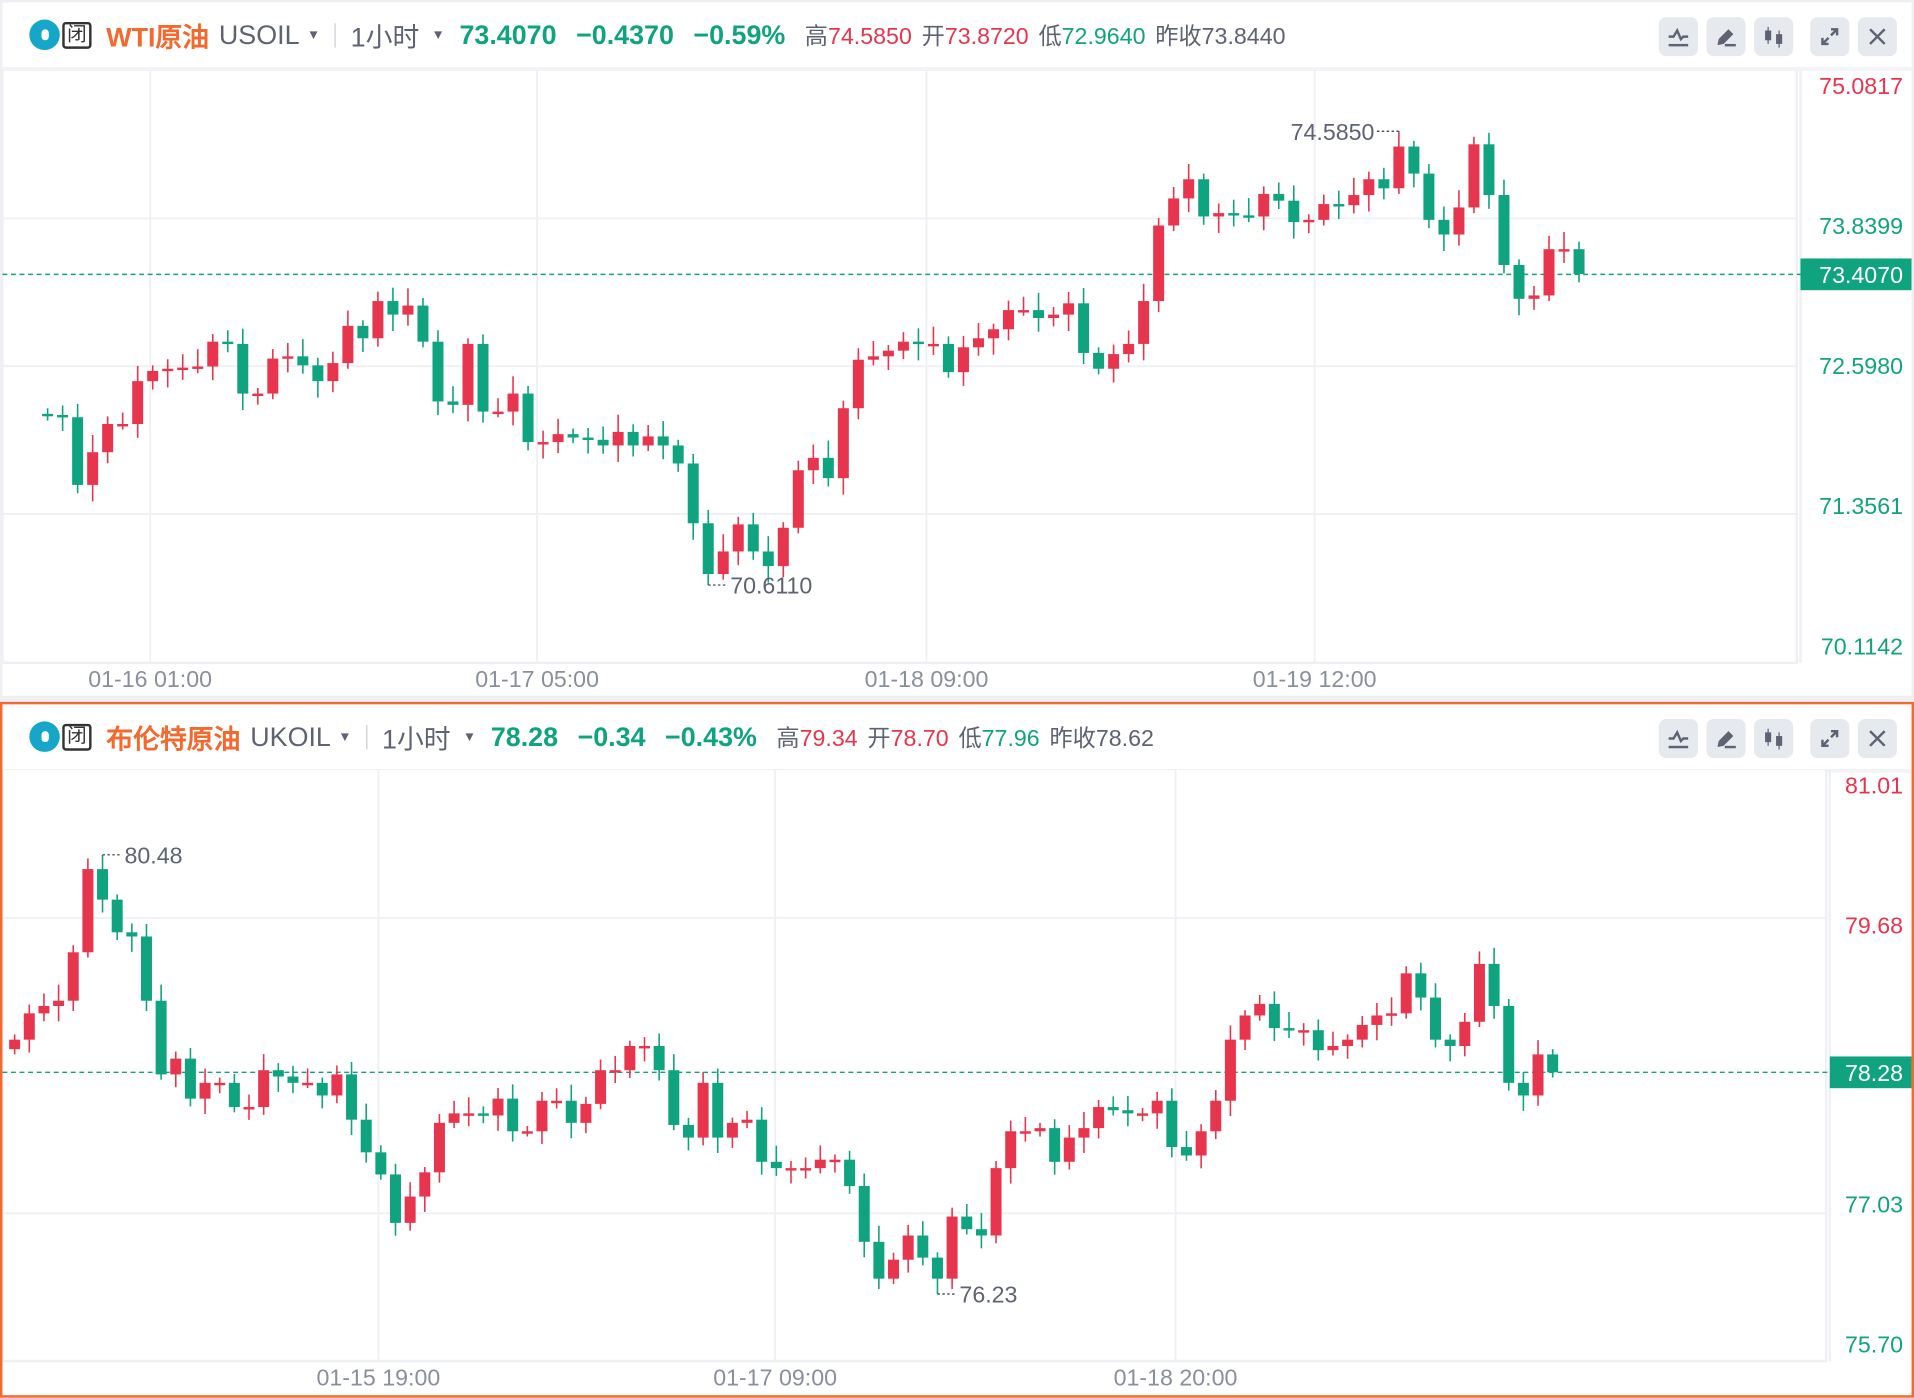 This screenshot has height=1398, width=1914. Describe the element at coordinates (919, 739) in the screenshot. I see `open-value: 78.70` at that location.